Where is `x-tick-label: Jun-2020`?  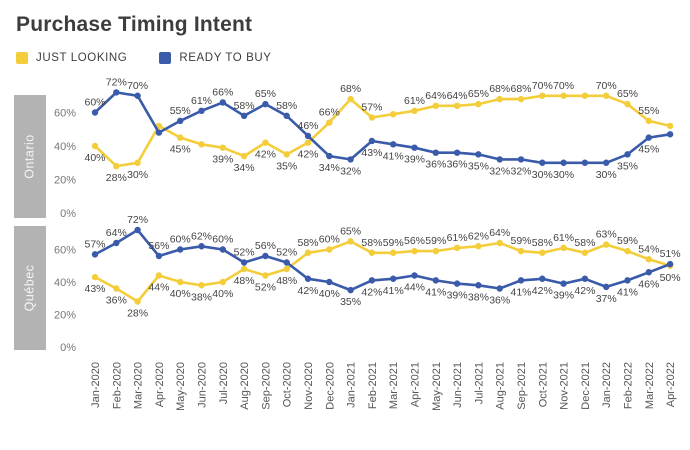
x-tick-label: Jun-2020 is located at coordinates (203, 385).